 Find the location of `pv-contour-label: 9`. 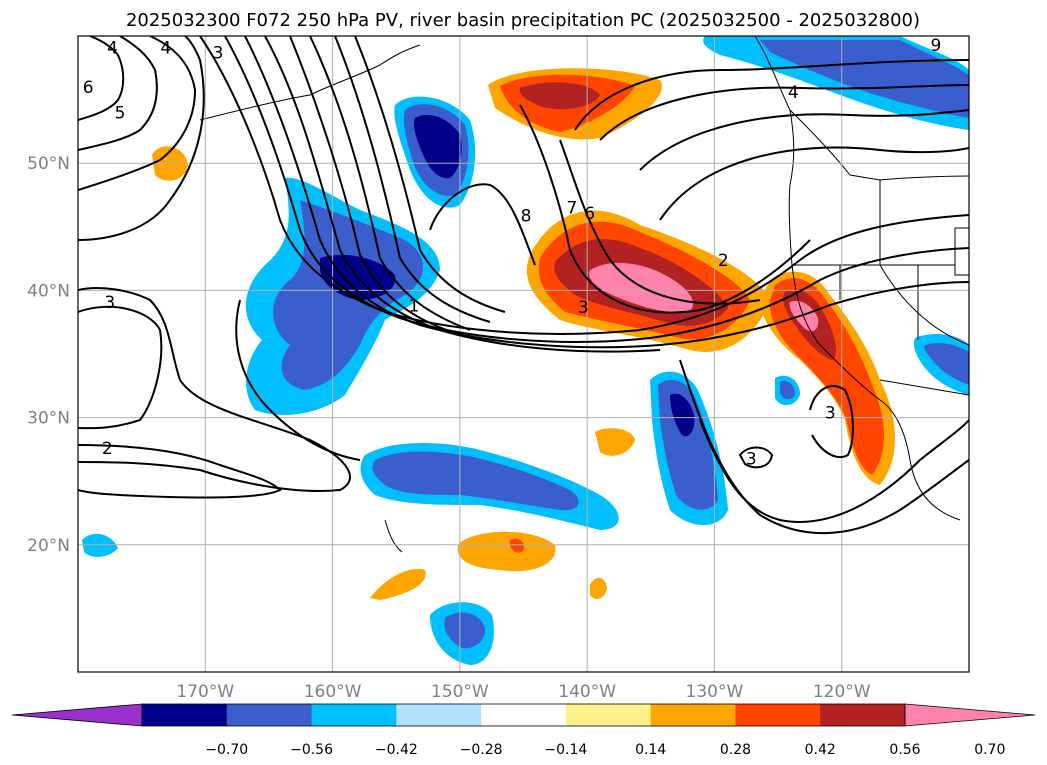

pv-contour-label: 9 is located at coordinates (935, 46).